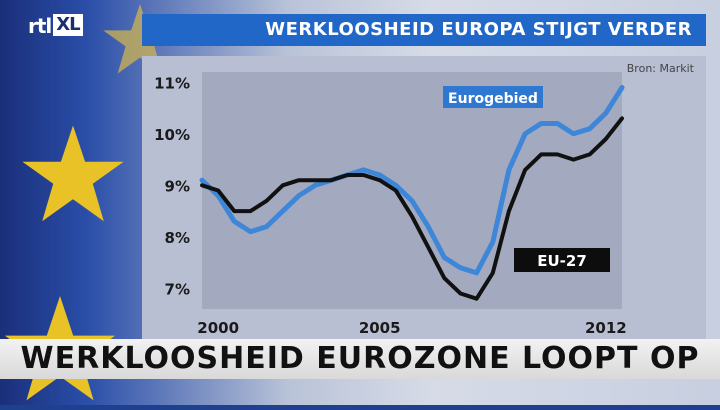 Image resolution: width=720 pixels, height=410 pixels. I want to click on legend-eurogebied-label: Eurogebied, so click(493, 99).